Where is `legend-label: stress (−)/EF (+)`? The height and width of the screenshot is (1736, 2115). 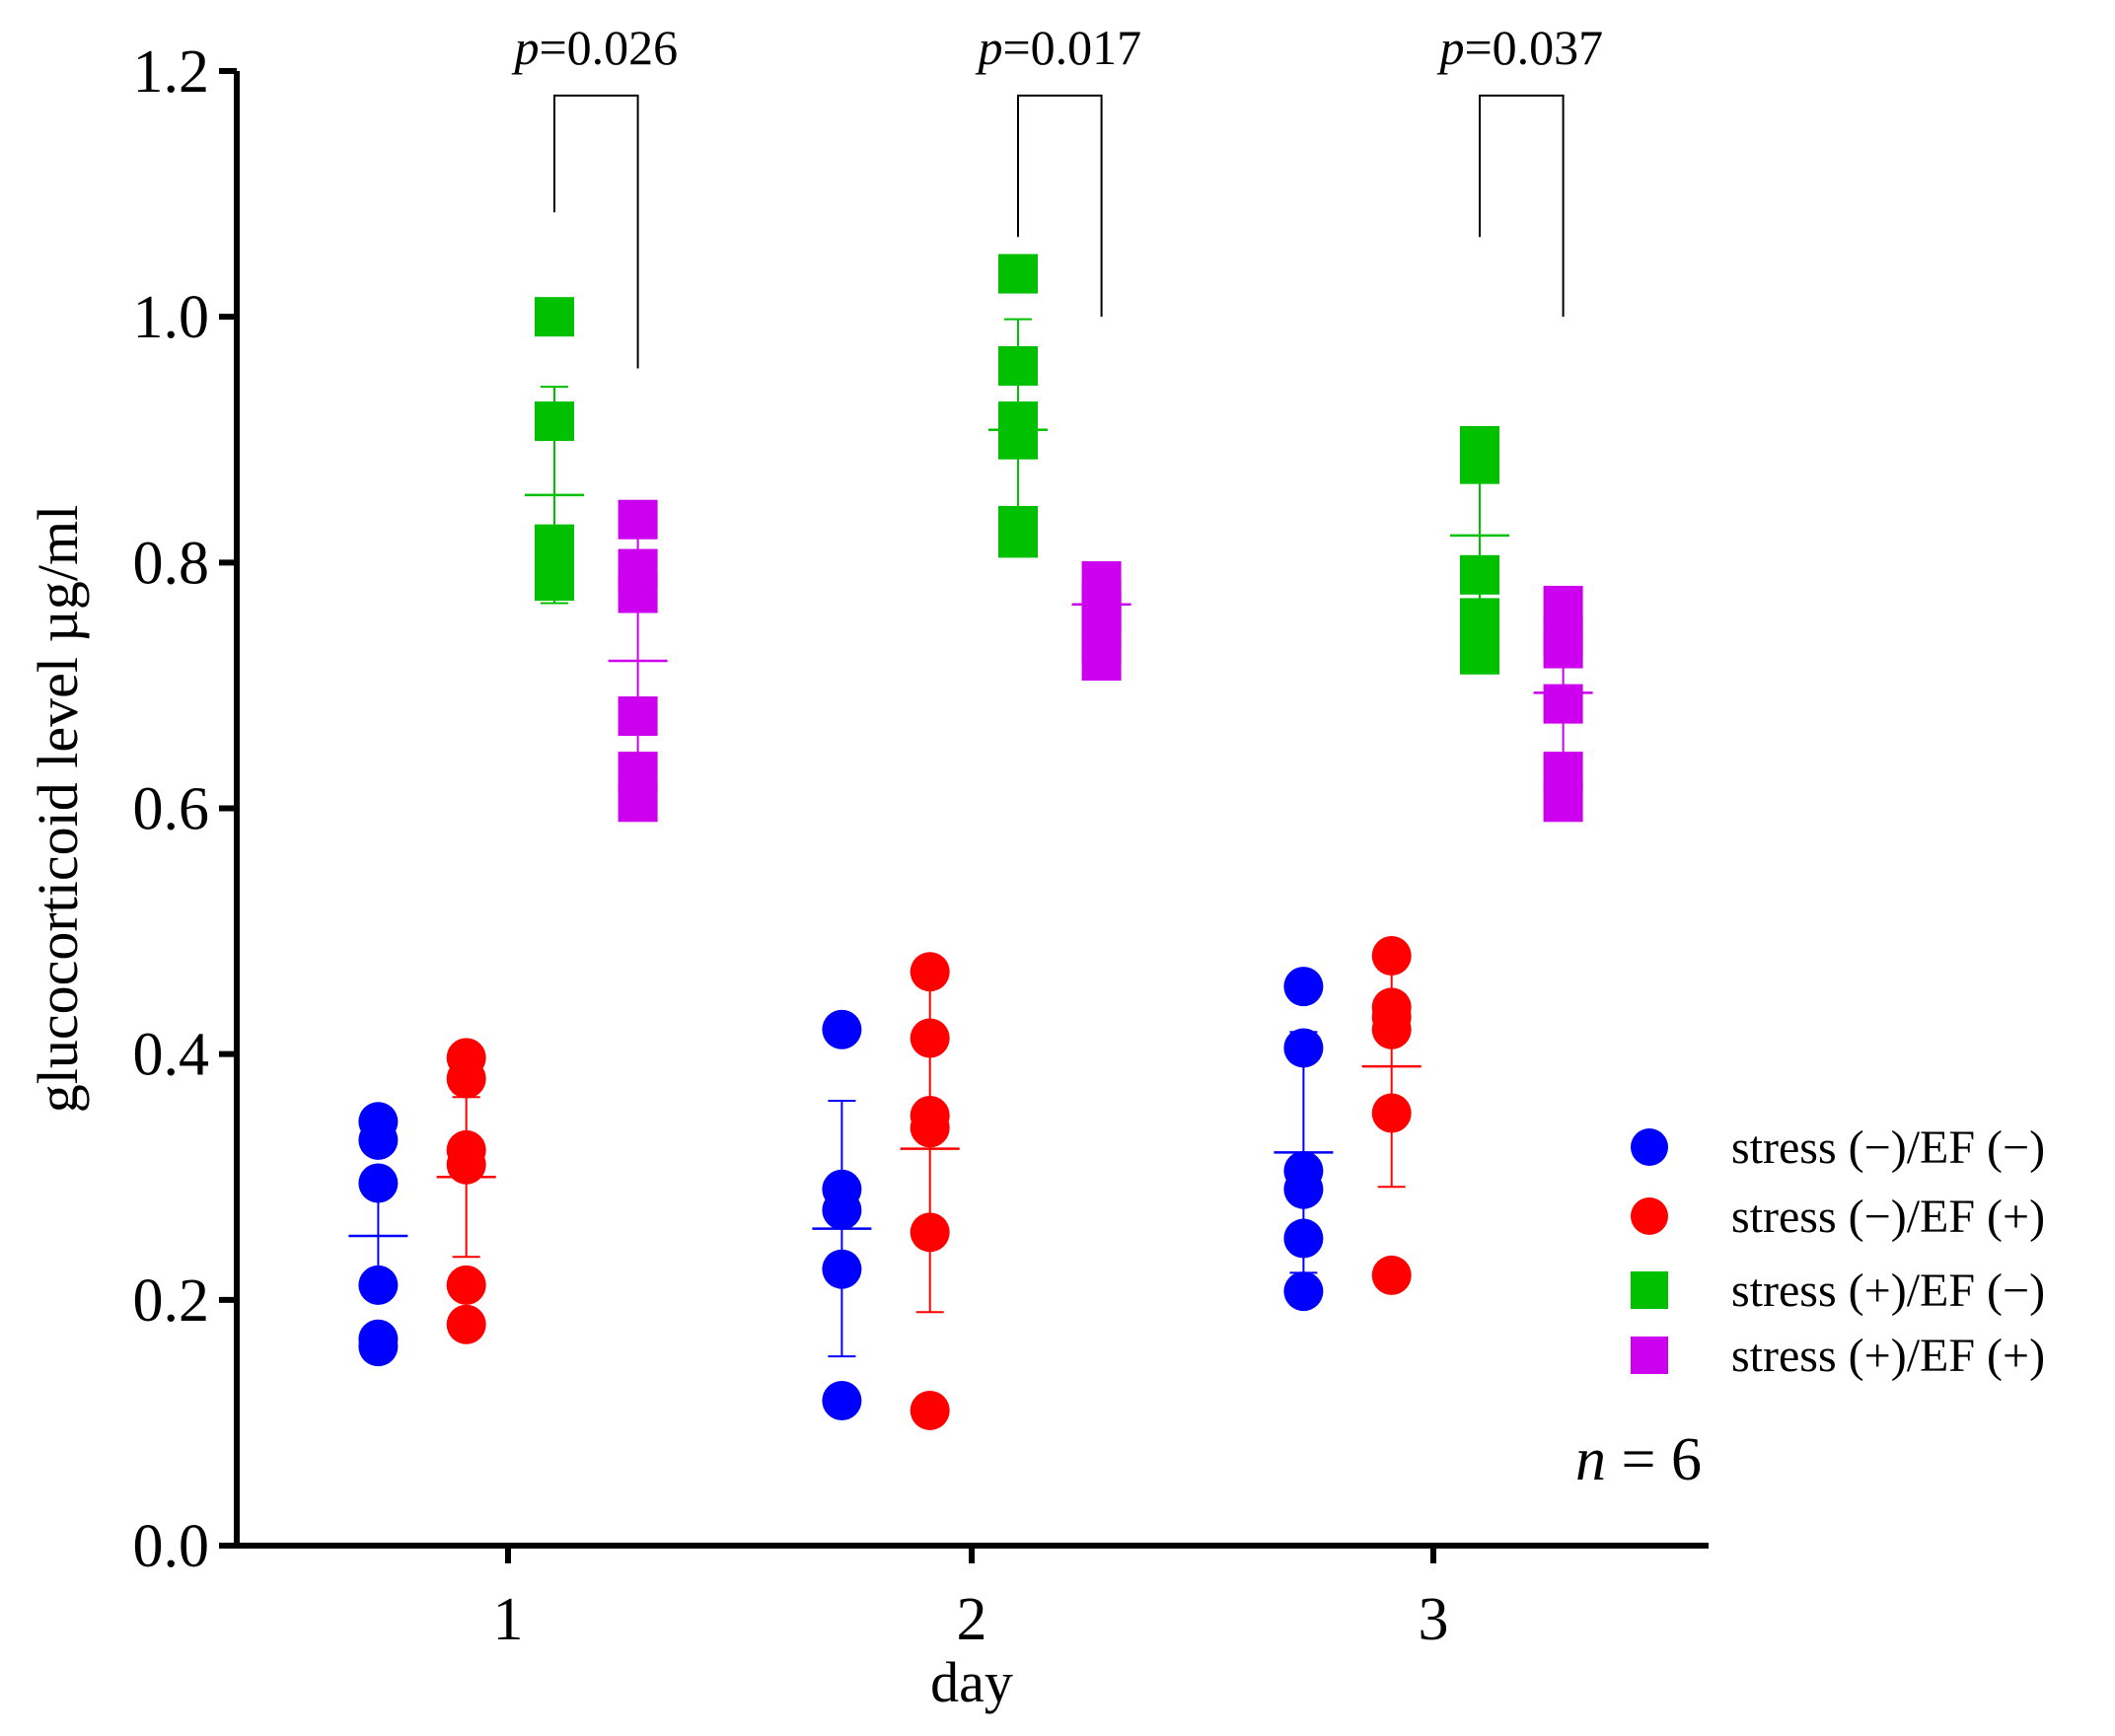 legend-label: stress (−)/EF (+) is located at coordinates (1888, 1217).